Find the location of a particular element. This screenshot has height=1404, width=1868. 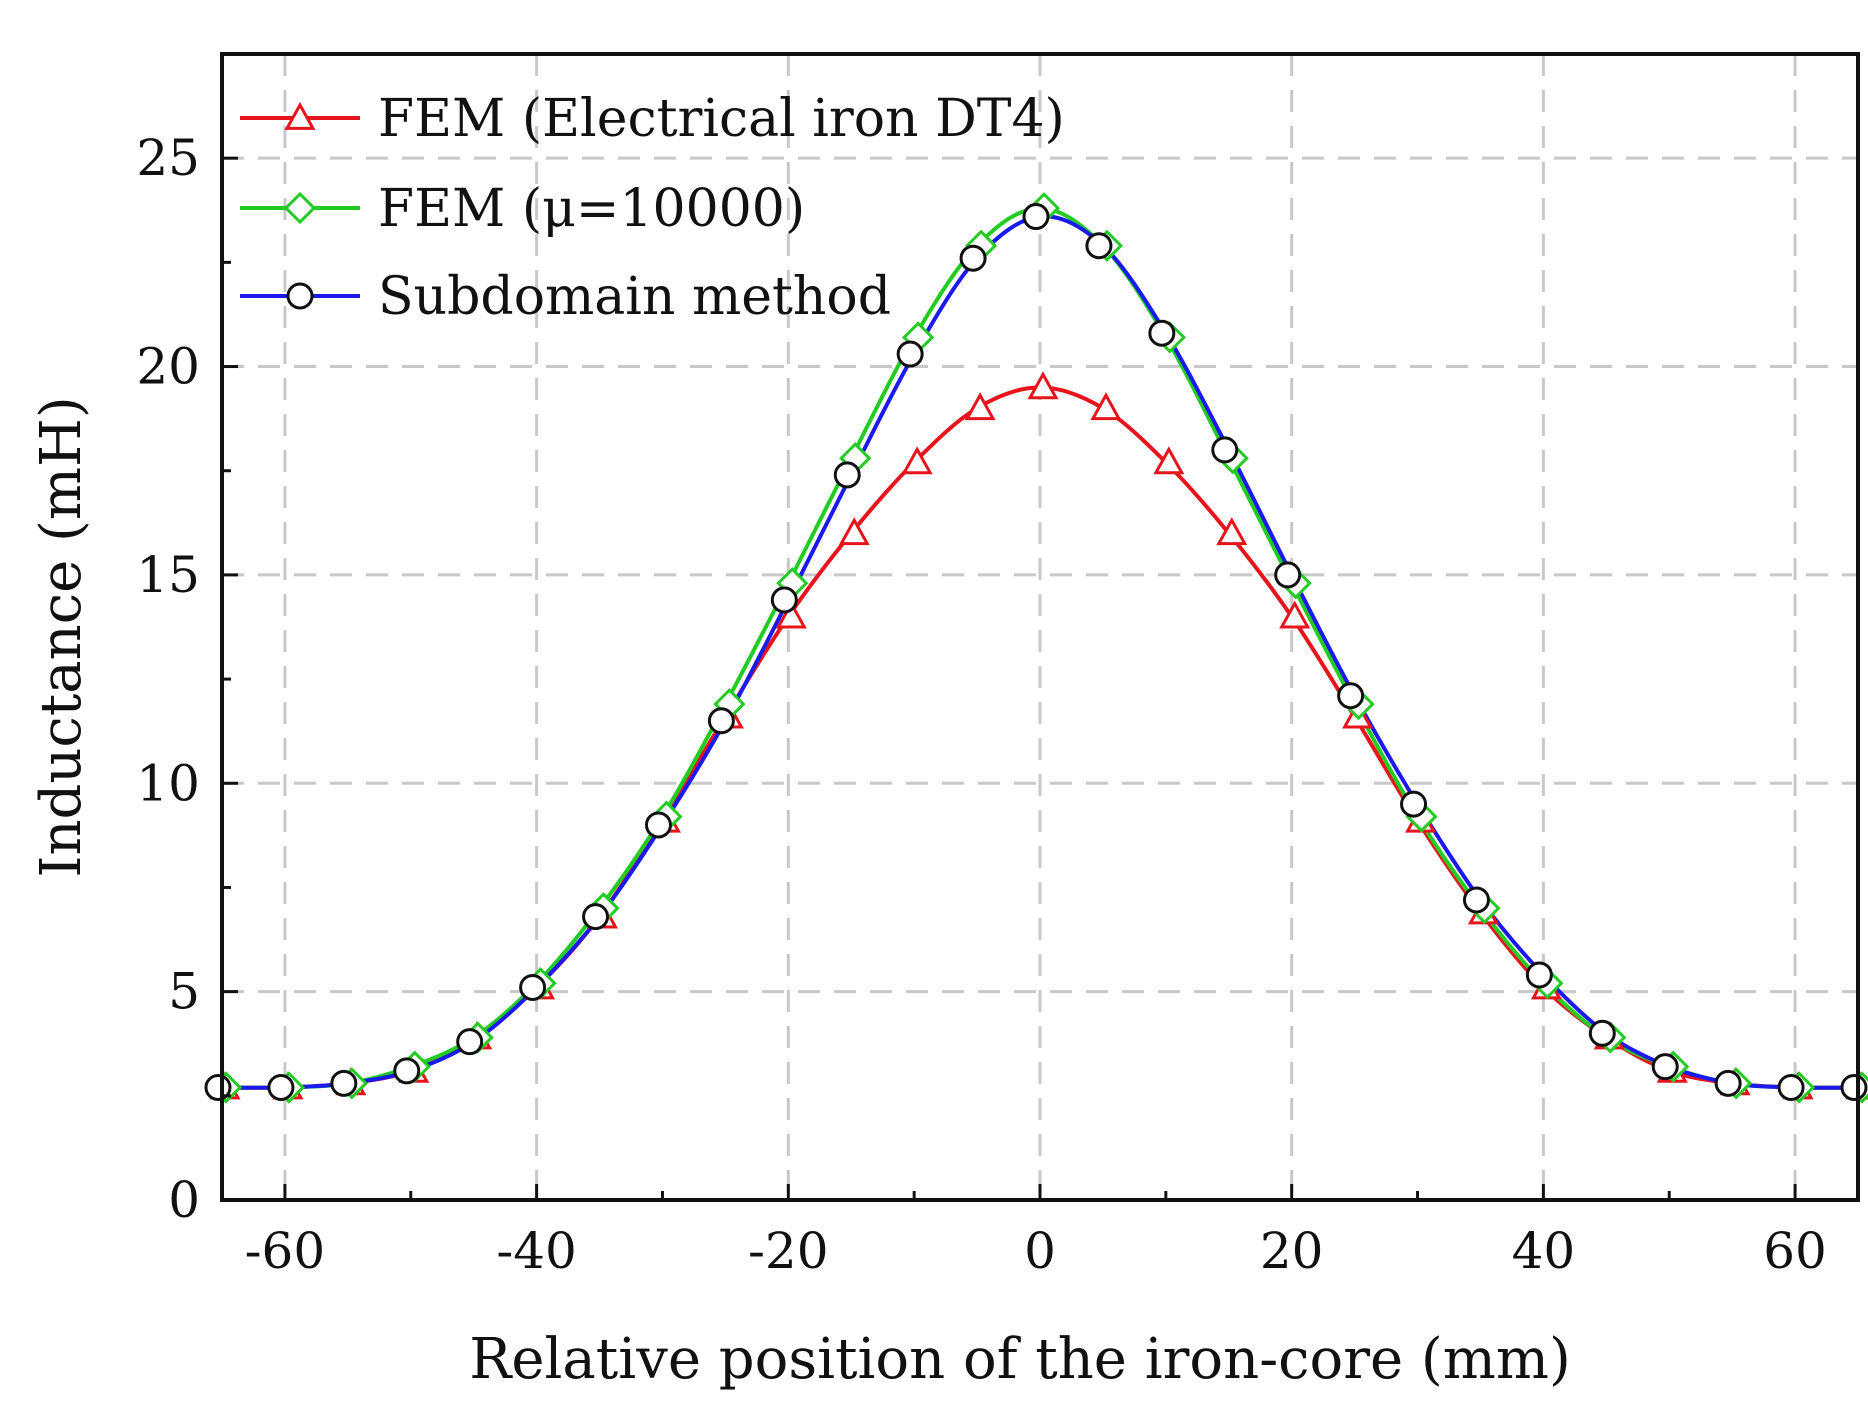

legend-label: FEM (μ=10000) is located at coordinates (591, 209).